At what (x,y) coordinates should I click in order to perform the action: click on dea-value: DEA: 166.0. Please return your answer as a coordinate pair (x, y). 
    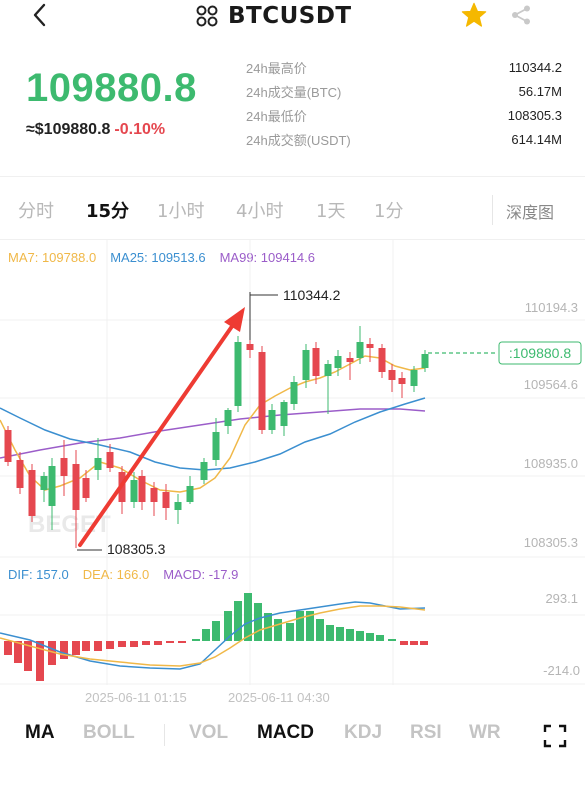
    Looking at the image, I should click on (116, 574).